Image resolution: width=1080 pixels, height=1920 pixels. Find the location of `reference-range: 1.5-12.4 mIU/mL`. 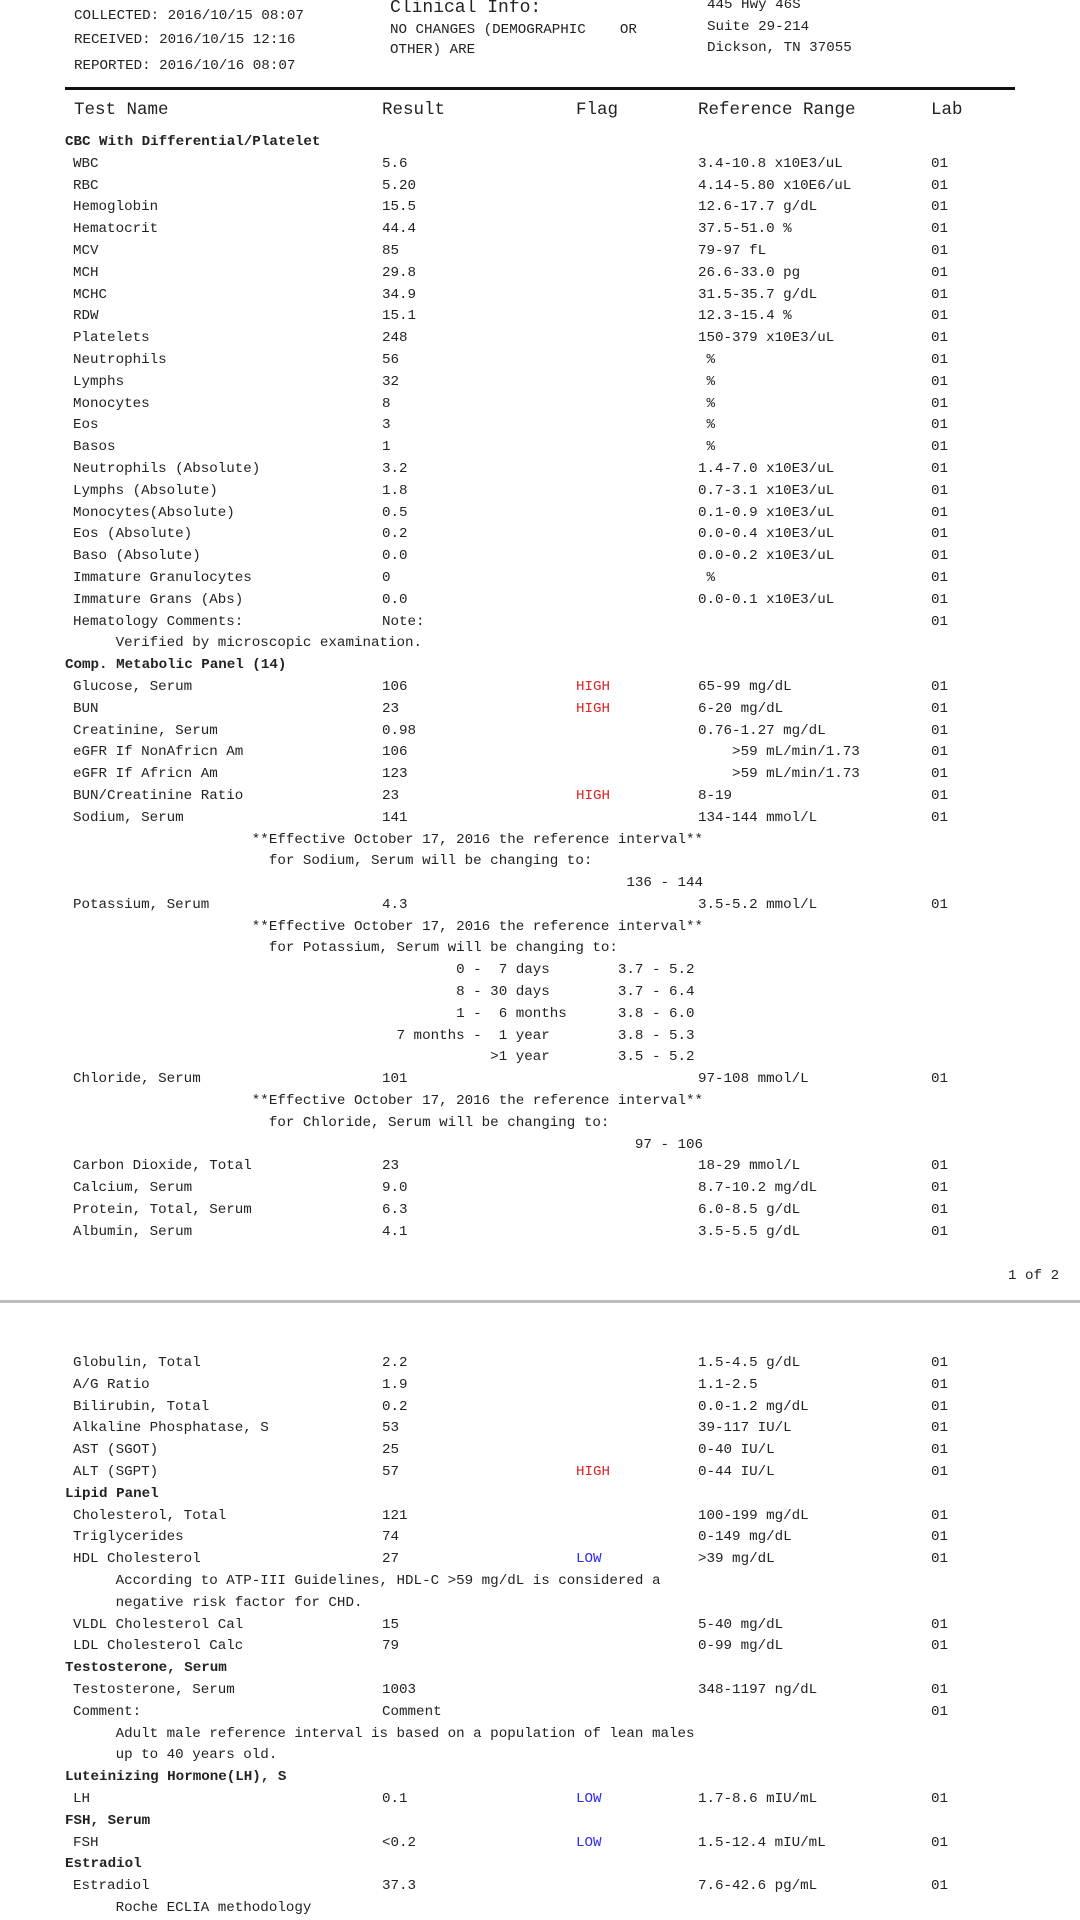

reference-range: 1.5-12.4 mIU/mL is located at coordinates (762, 1842).